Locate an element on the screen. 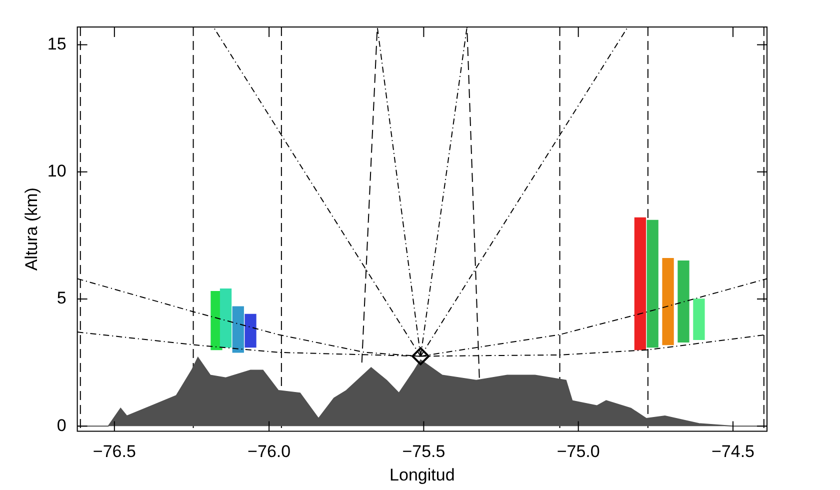 The height and width of the screenshot is (490, 840). y-tick-label: 5 is located at coordinates (61, 298).